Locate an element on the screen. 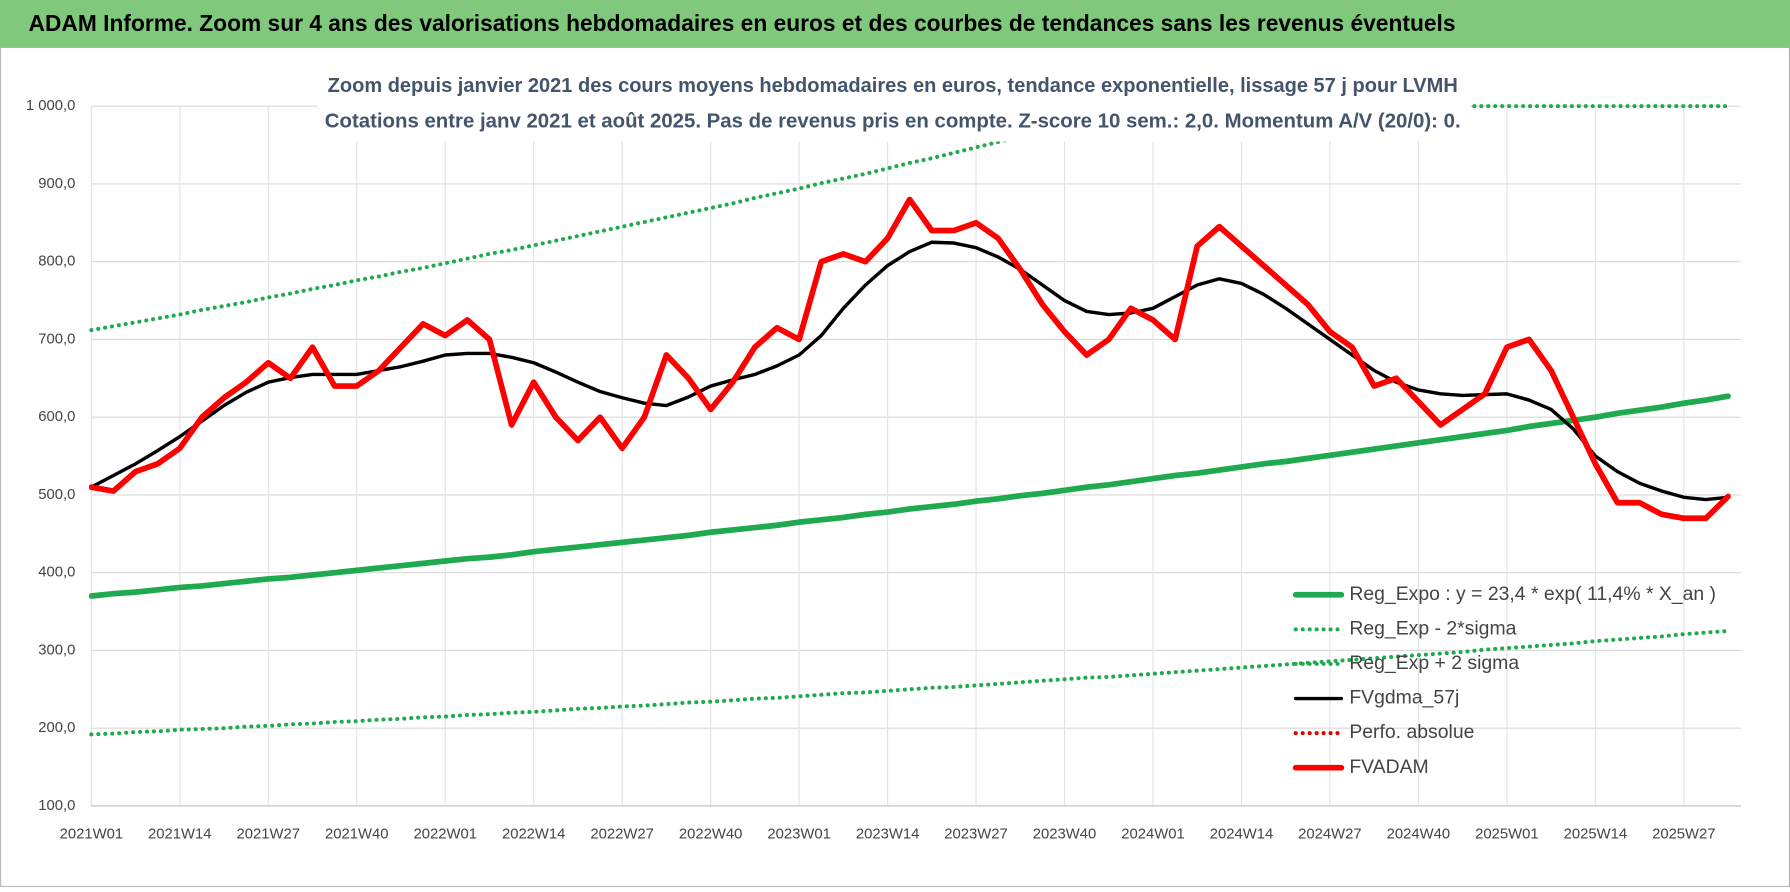 This screenshot has width=1790, height=892. y-tick-label: 600,0 is located at coordinates (56, 417).